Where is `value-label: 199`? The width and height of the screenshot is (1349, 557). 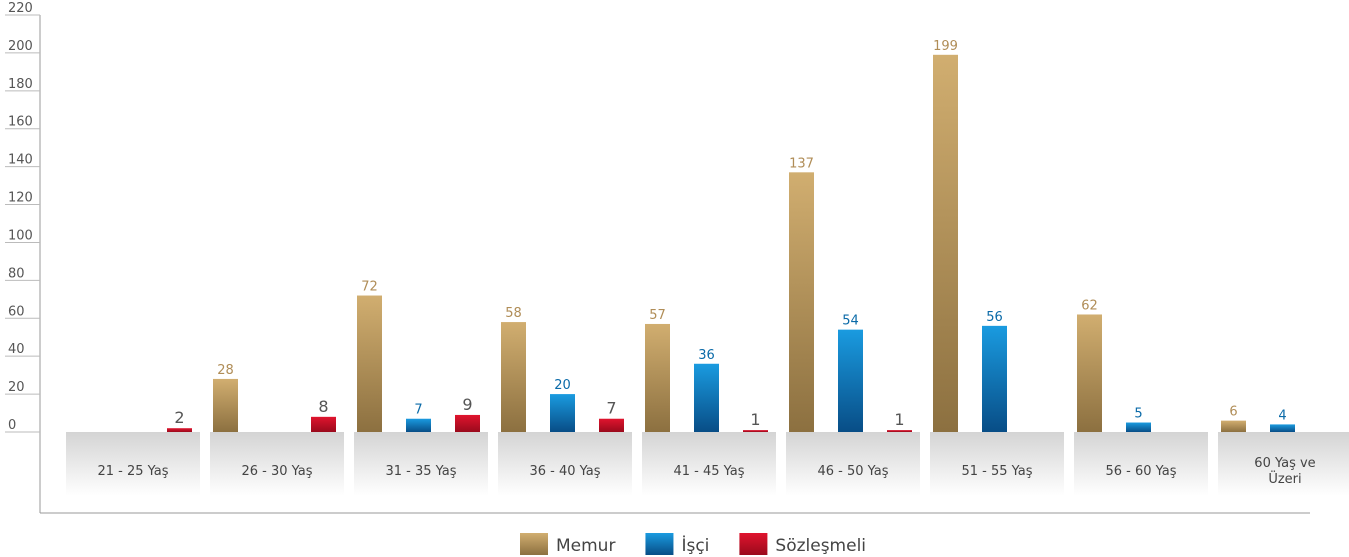
value-label: 199 is located at coordinates (945, 46).